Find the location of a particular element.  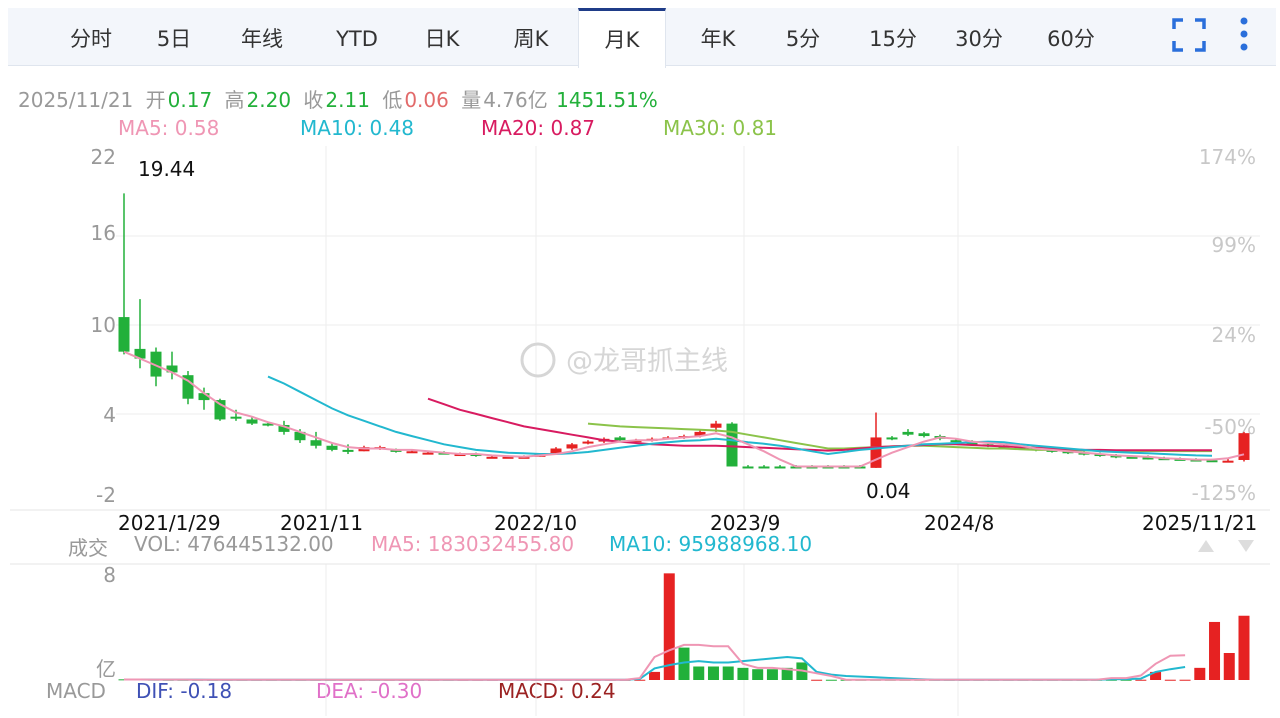

tab-5: 周K is located at coordinates (531, 39).